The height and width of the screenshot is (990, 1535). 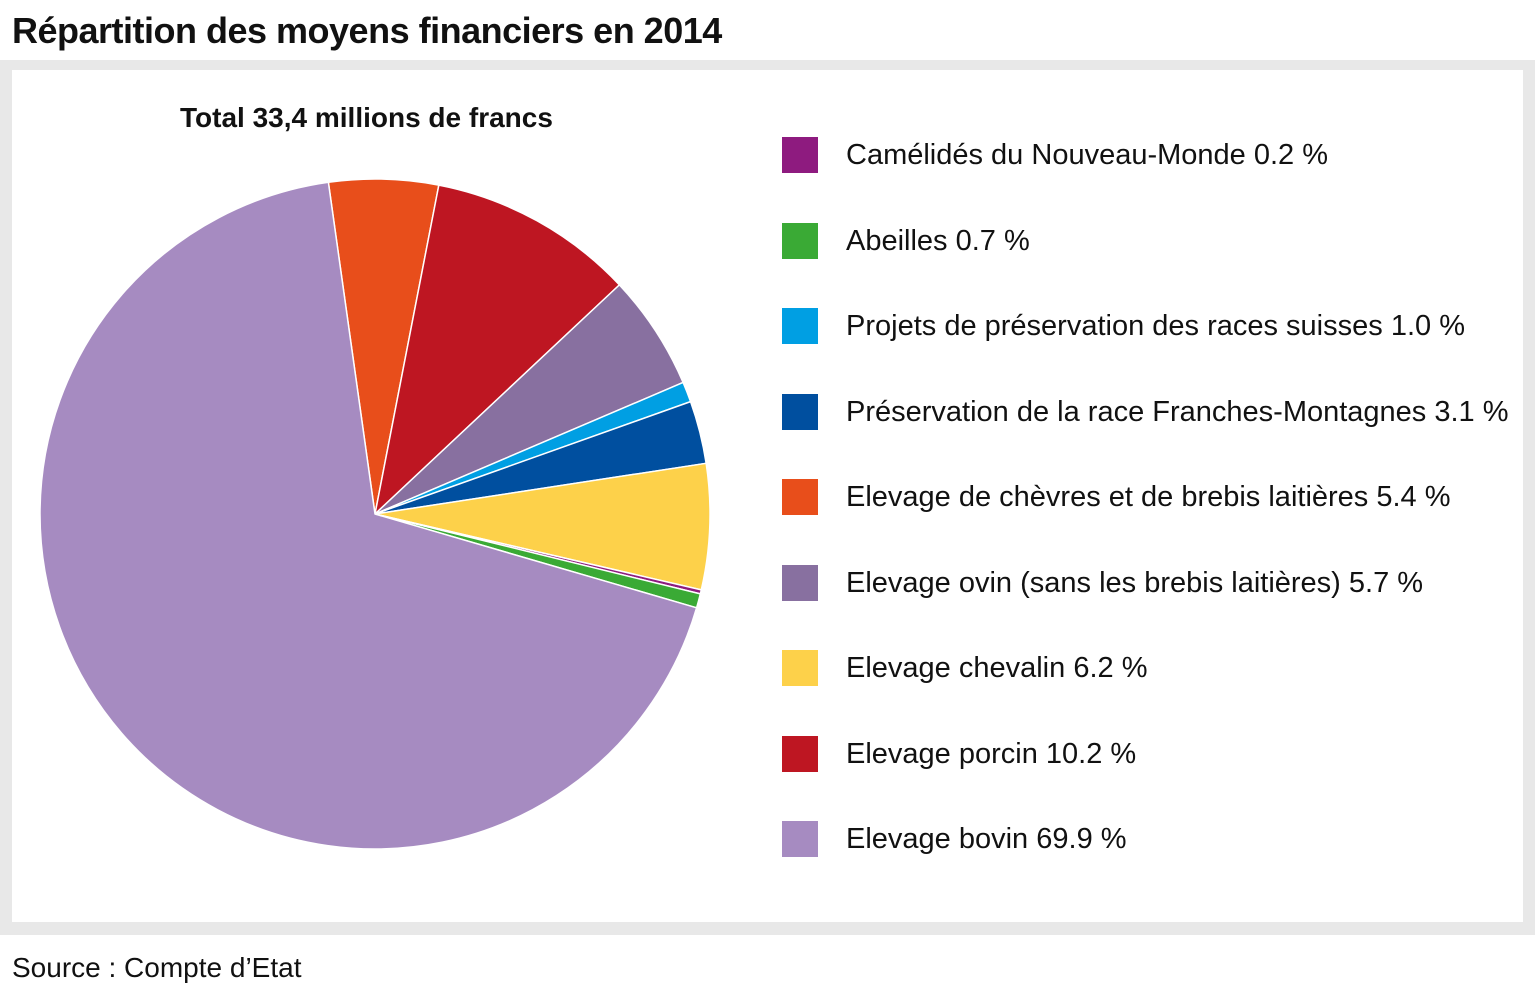 I want to click on legend-value: 5.7 %, so click(x=1386, y=582).